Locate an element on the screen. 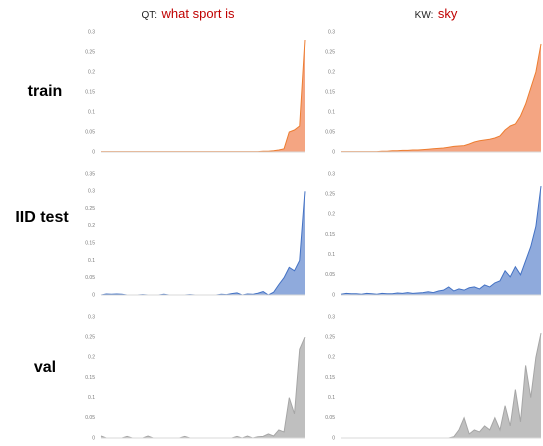 The height and width of the screenshot is (446, 543). header-prefix: KW: is located at coordinates (424, 15).